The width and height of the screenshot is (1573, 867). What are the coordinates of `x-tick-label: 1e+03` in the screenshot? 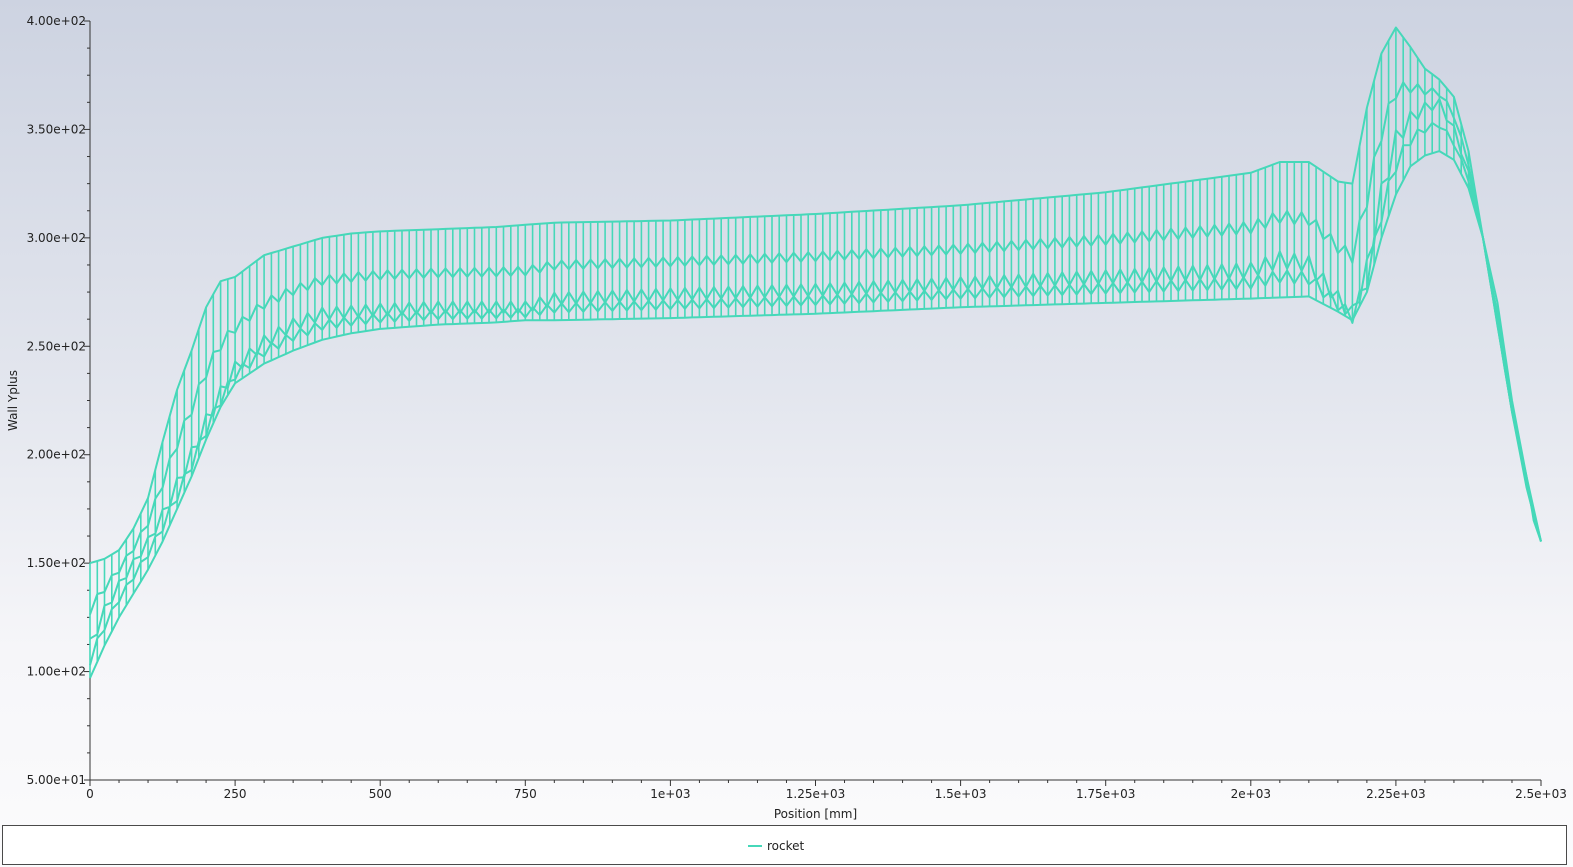 It's located at (670, 794).